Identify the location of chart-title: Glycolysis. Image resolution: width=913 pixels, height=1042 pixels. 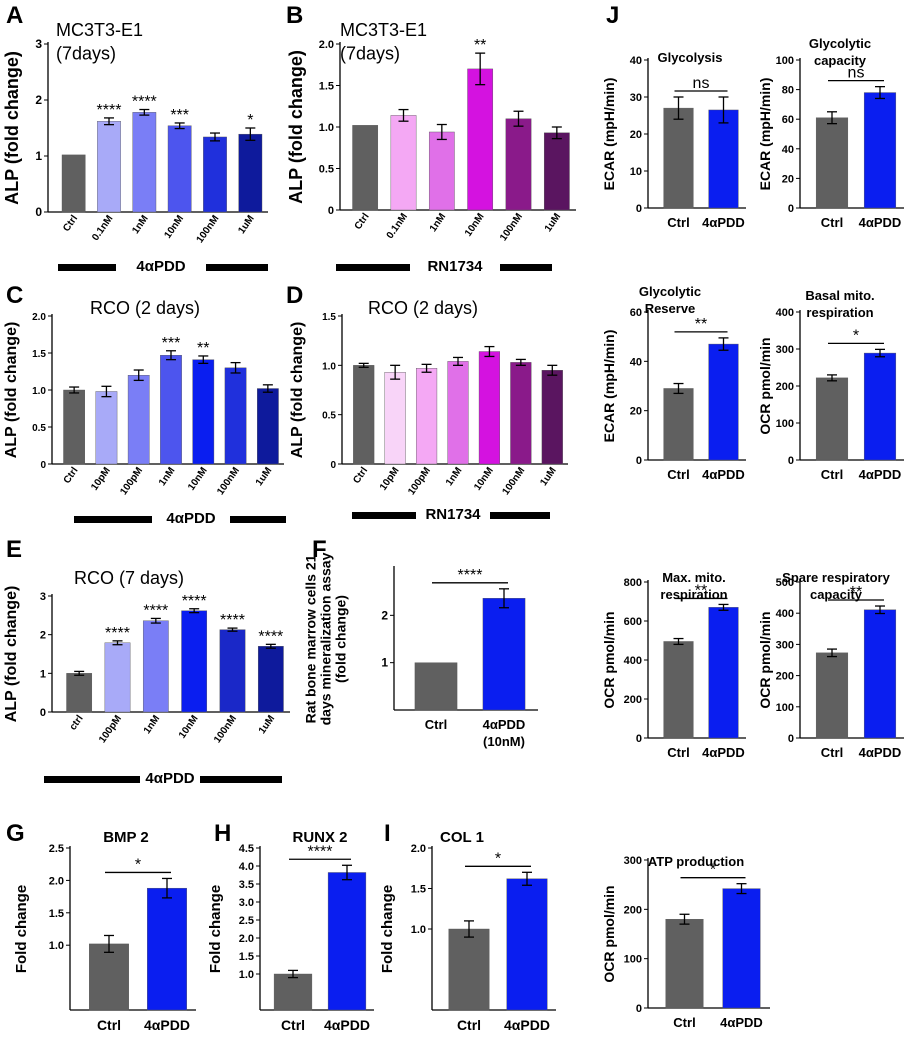
(689, 57).